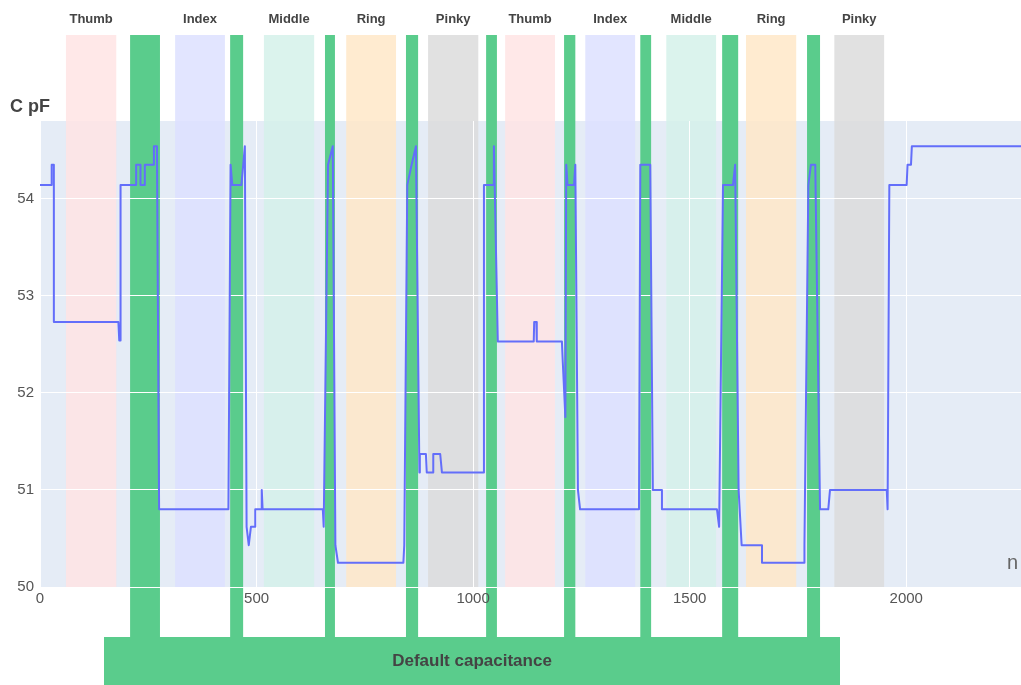  I want to click on x-tick-label: 500, so click(257, 598).